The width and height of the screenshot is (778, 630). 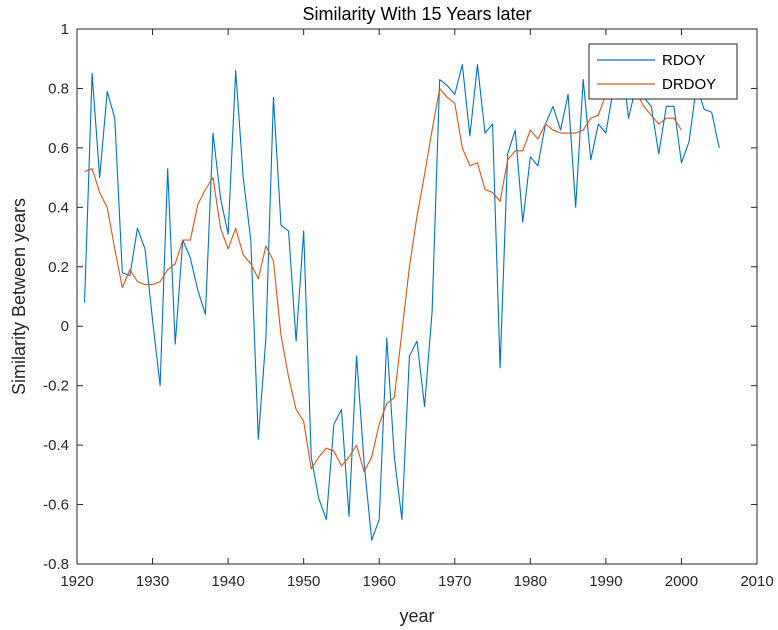 I want to click on legend-box, so click(x=663, y=71).